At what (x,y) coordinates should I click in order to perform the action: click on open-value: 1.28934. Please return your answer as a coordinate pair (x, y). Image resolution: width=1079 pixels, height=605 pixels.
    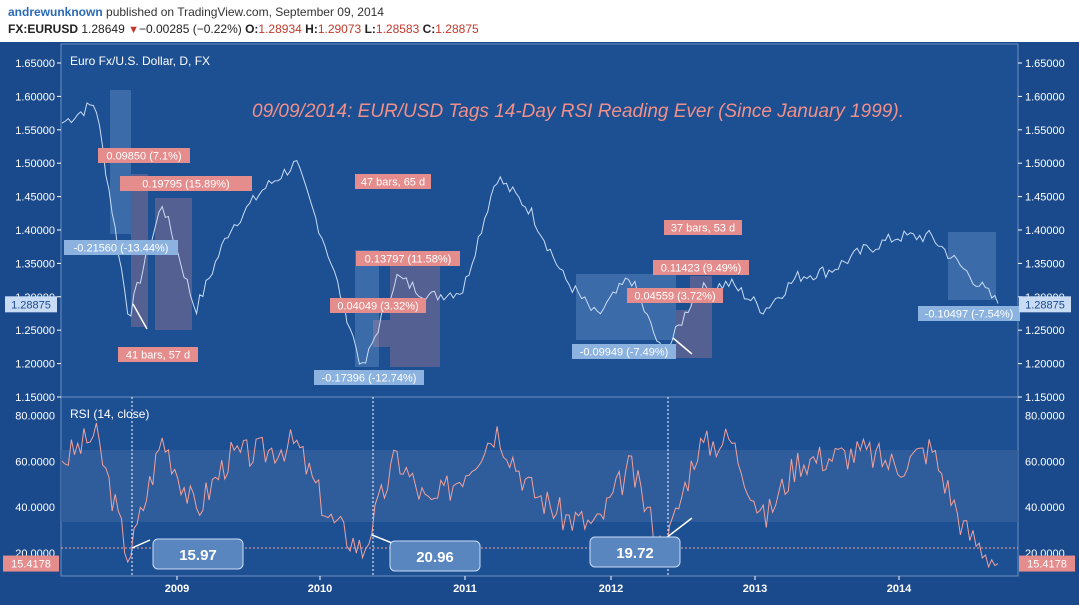
    Looking at the image, I should click on (280, 29).